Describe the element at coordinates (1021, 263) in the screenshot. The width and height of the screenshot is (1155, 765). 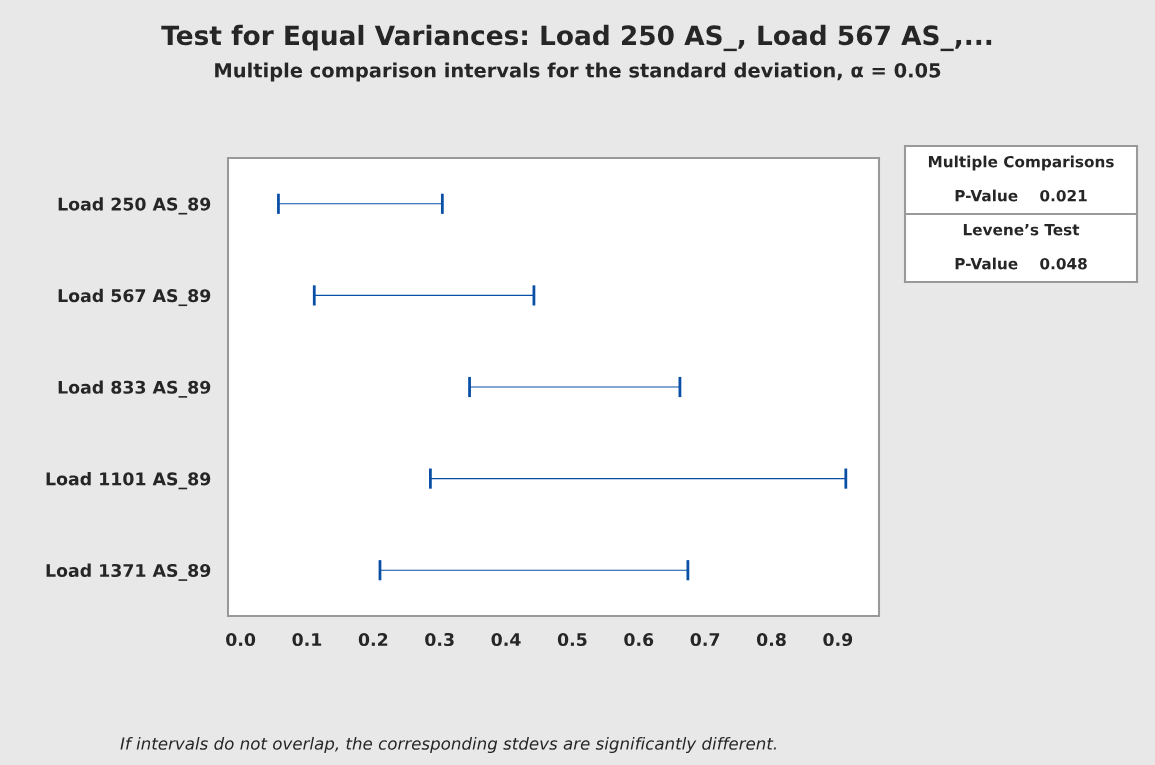
I see `text: P-Value 0.048` at that location.